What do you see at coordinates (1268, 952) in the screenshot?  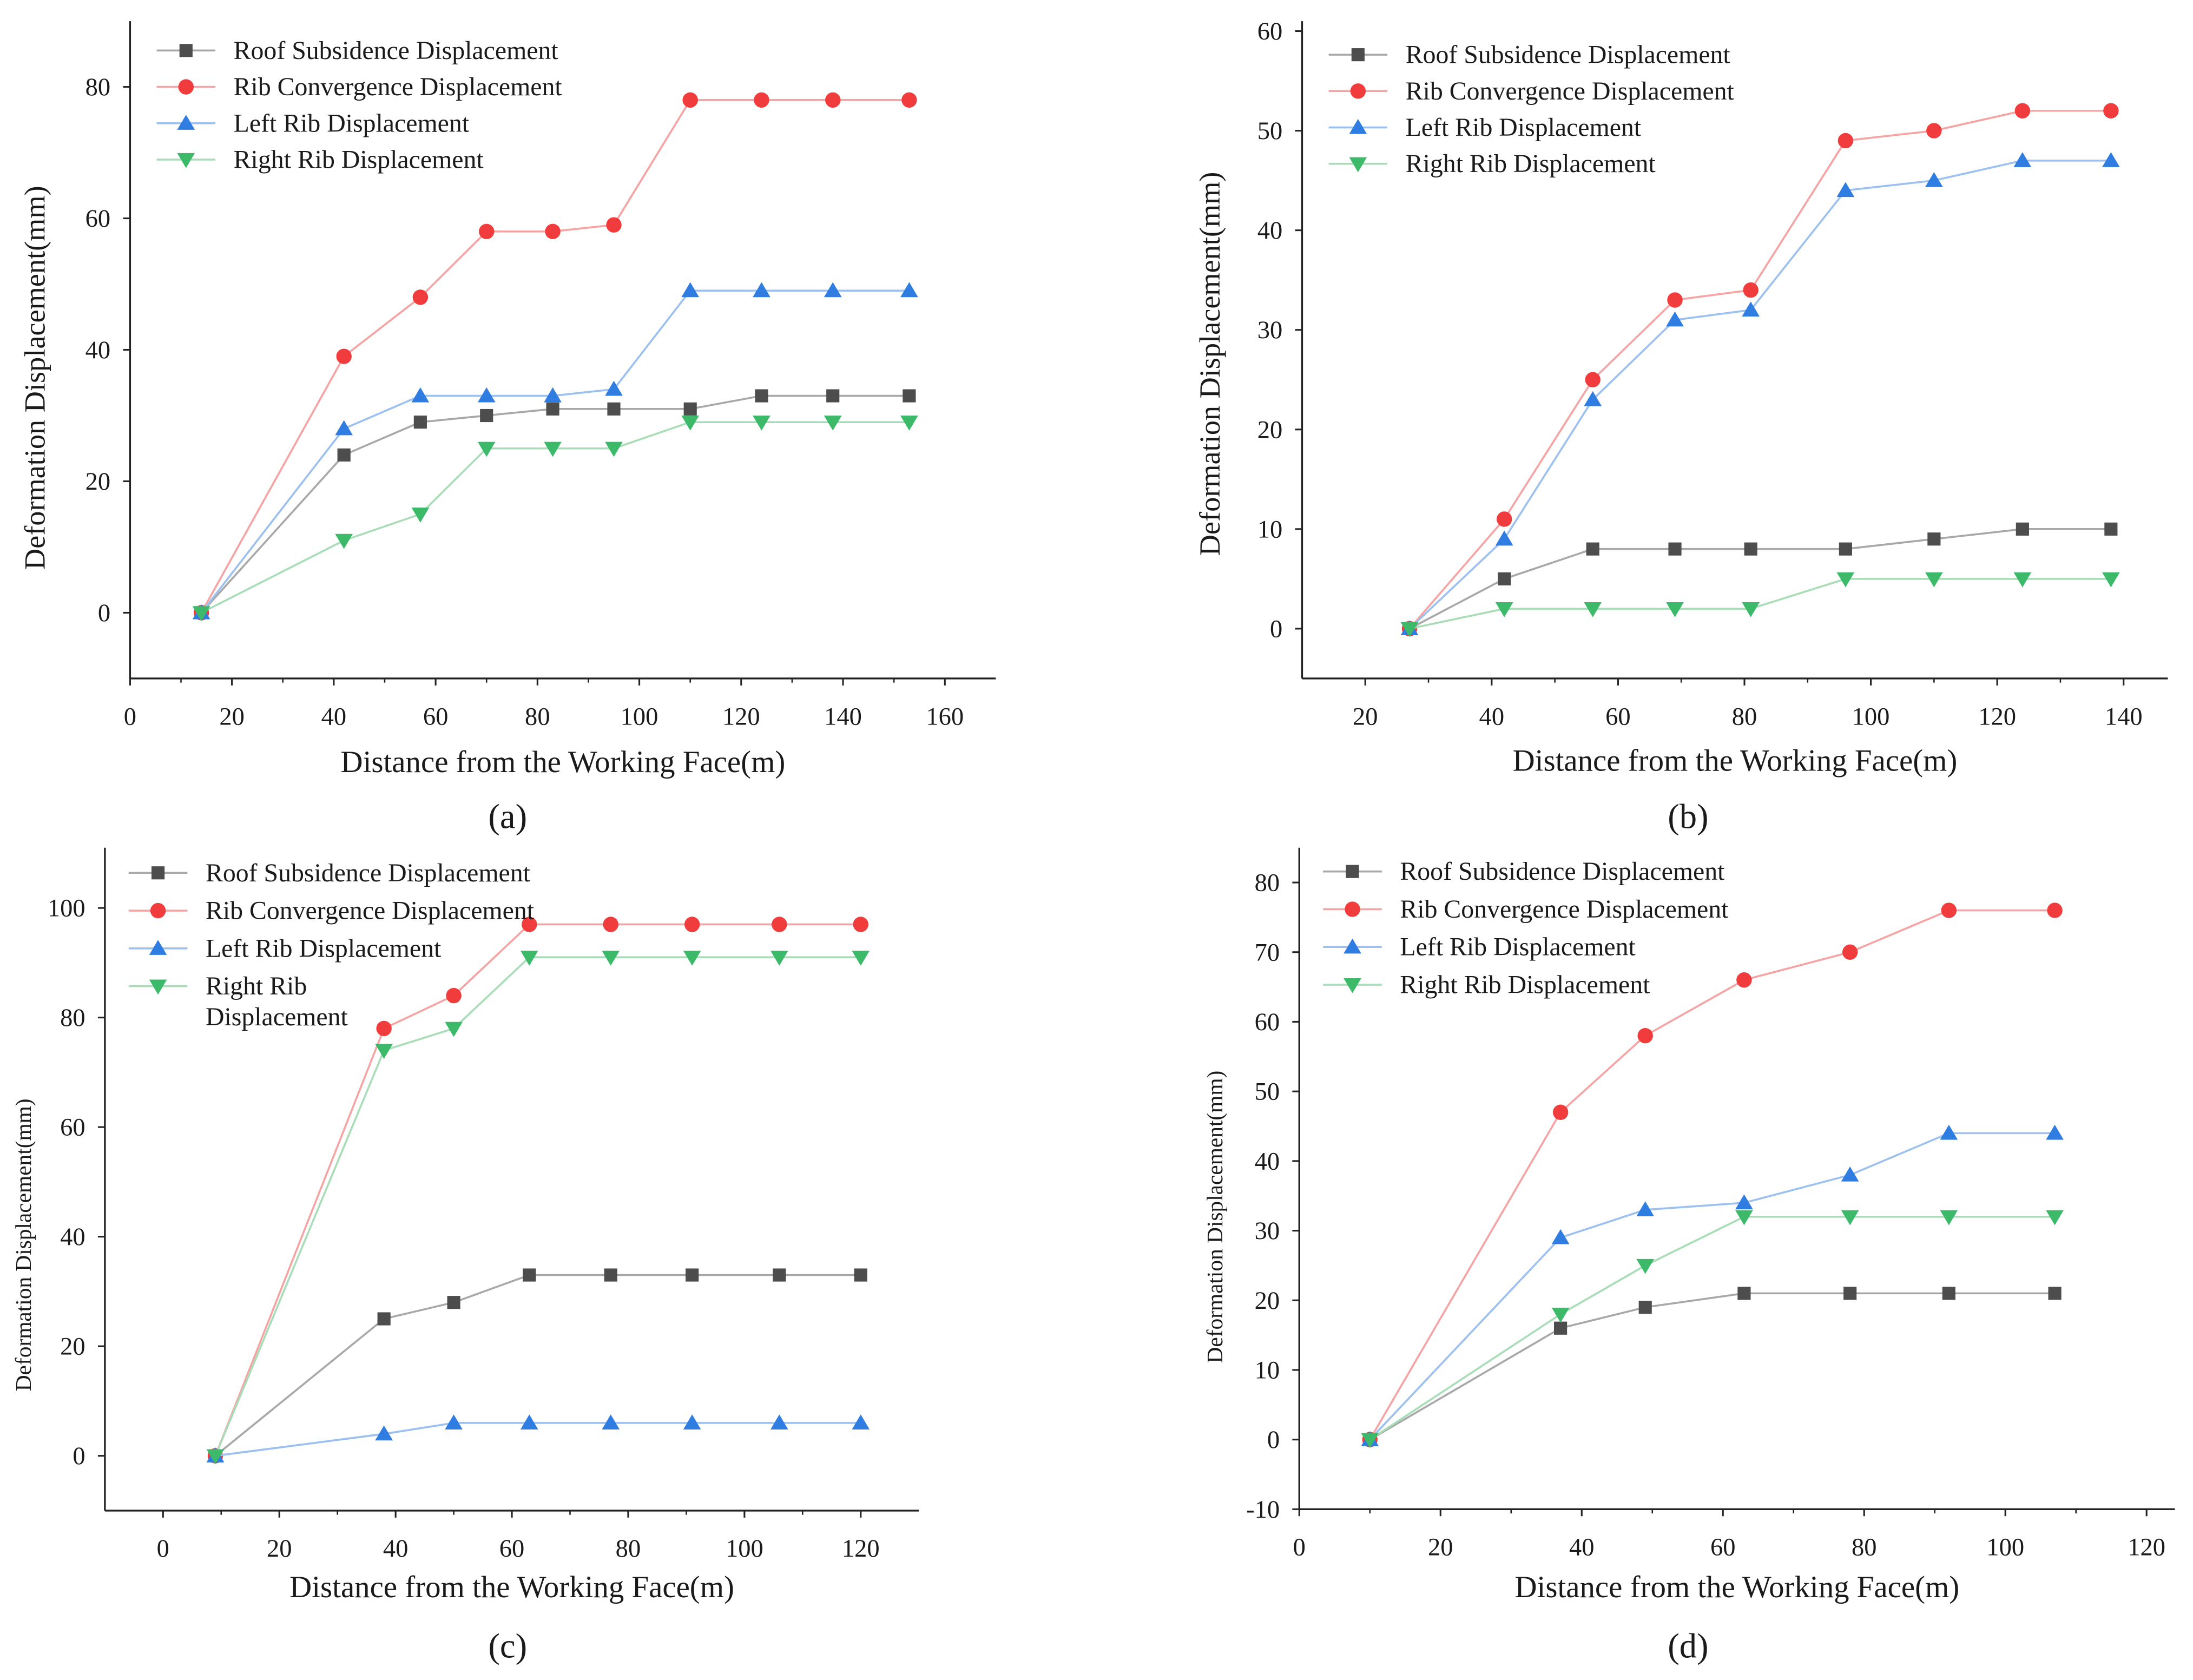 I see `y-tick-label: 70` at bounding box center [1268, 952].